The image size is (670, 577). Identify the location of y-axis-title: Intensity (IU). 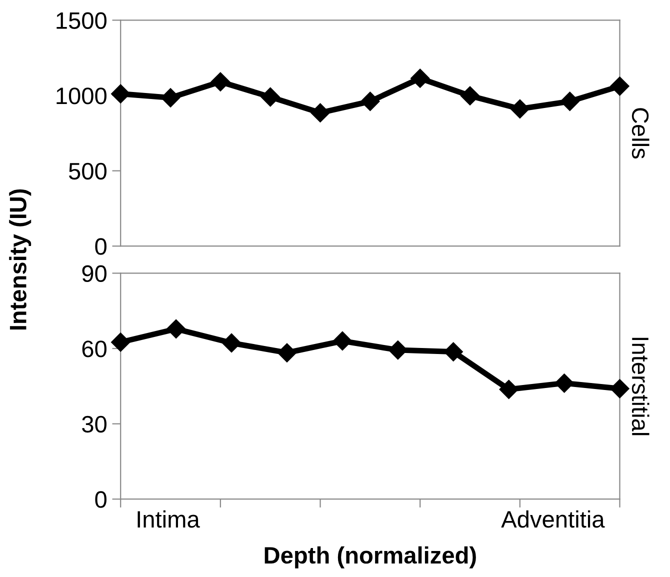
(20, 259).